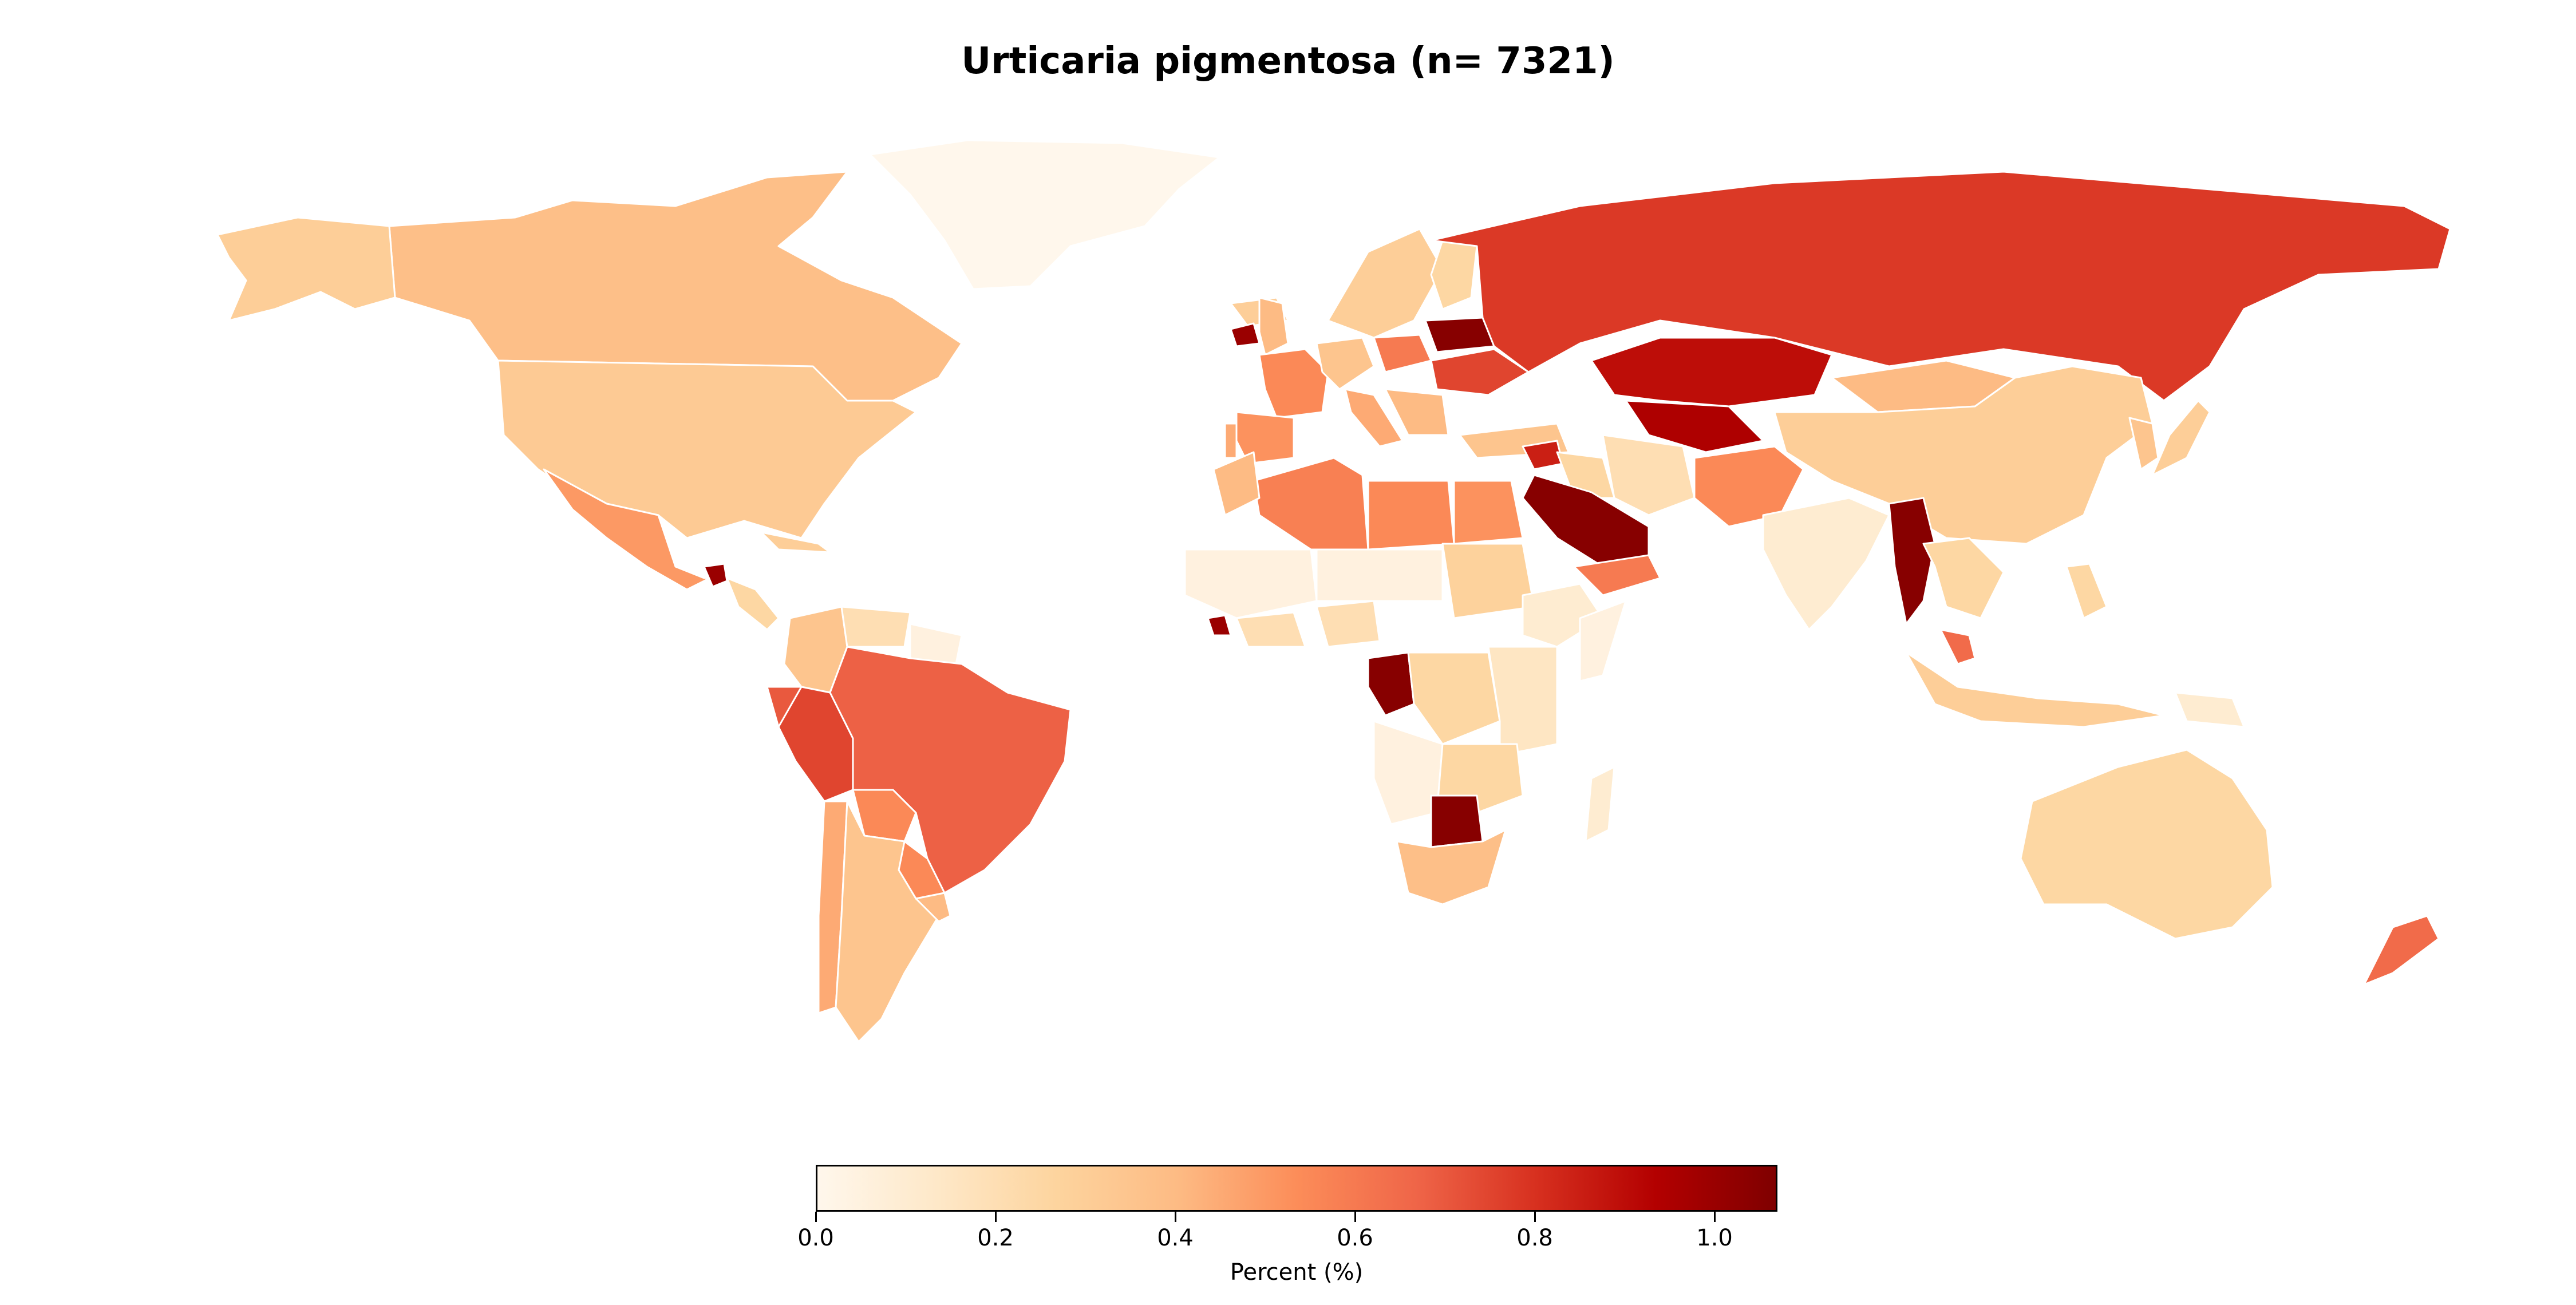 Image resolution: width=2576 pixels, height=1305 pixels. Describe the element at coordinates (2181, 438) in the screenshot. I see `region-japan` at that location.